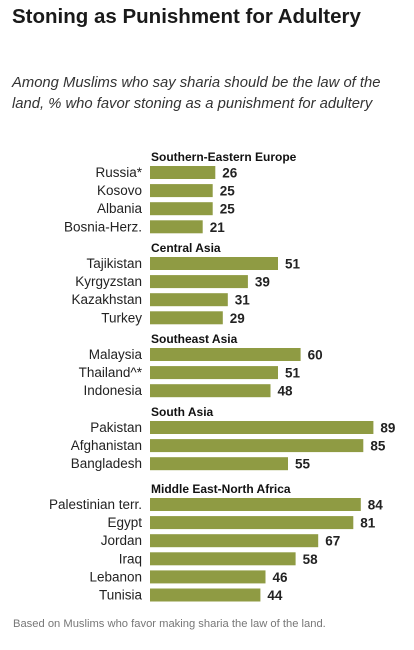  I want to click on category-label: Albania, so click(120, 208).